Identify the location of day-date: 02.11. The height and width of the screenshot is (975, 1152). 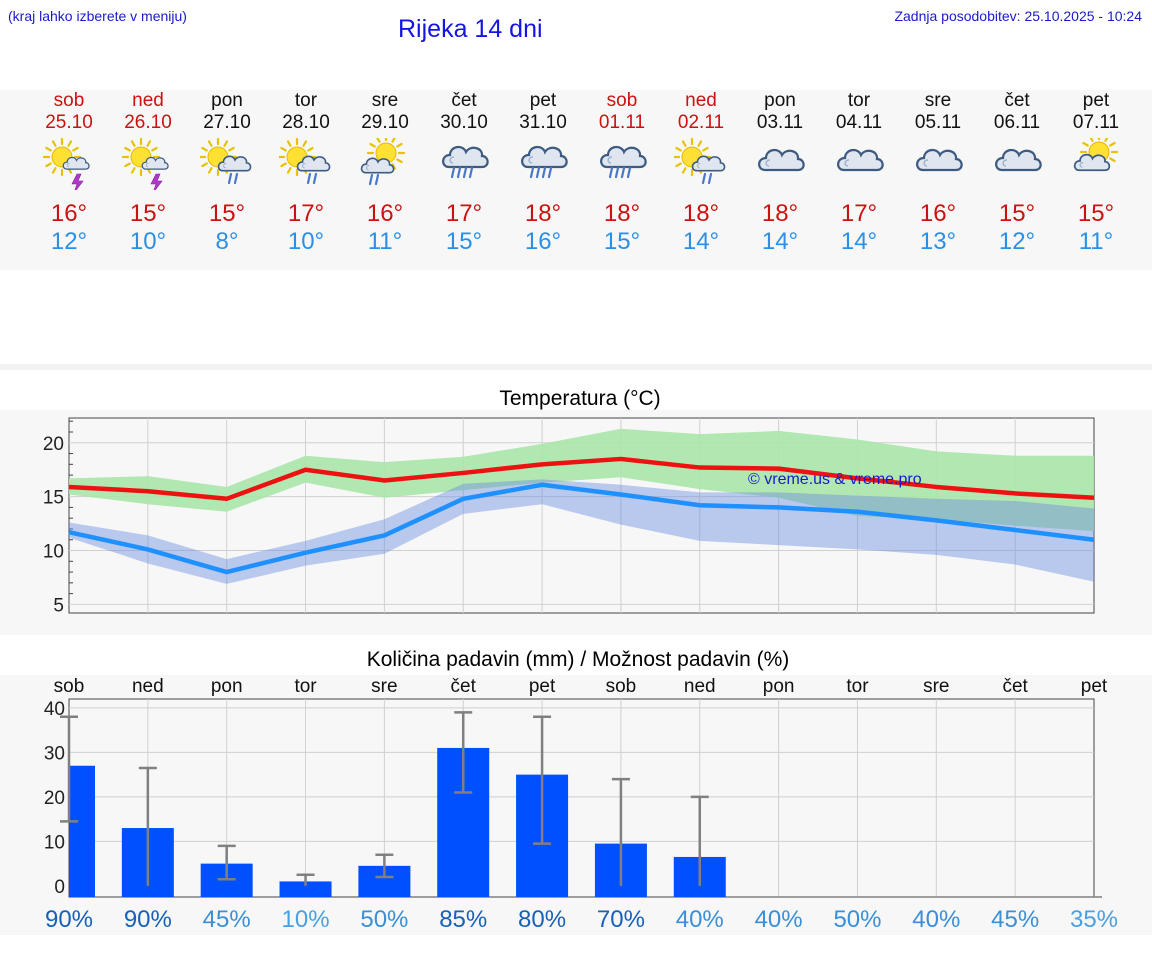
(701, 122).